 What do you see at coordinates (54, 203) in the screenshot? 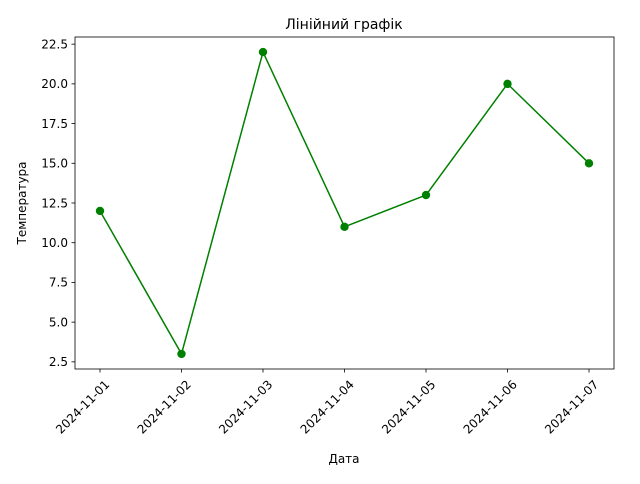
I see `y-tick-label: 12.5` at bounding box center [54, 203].